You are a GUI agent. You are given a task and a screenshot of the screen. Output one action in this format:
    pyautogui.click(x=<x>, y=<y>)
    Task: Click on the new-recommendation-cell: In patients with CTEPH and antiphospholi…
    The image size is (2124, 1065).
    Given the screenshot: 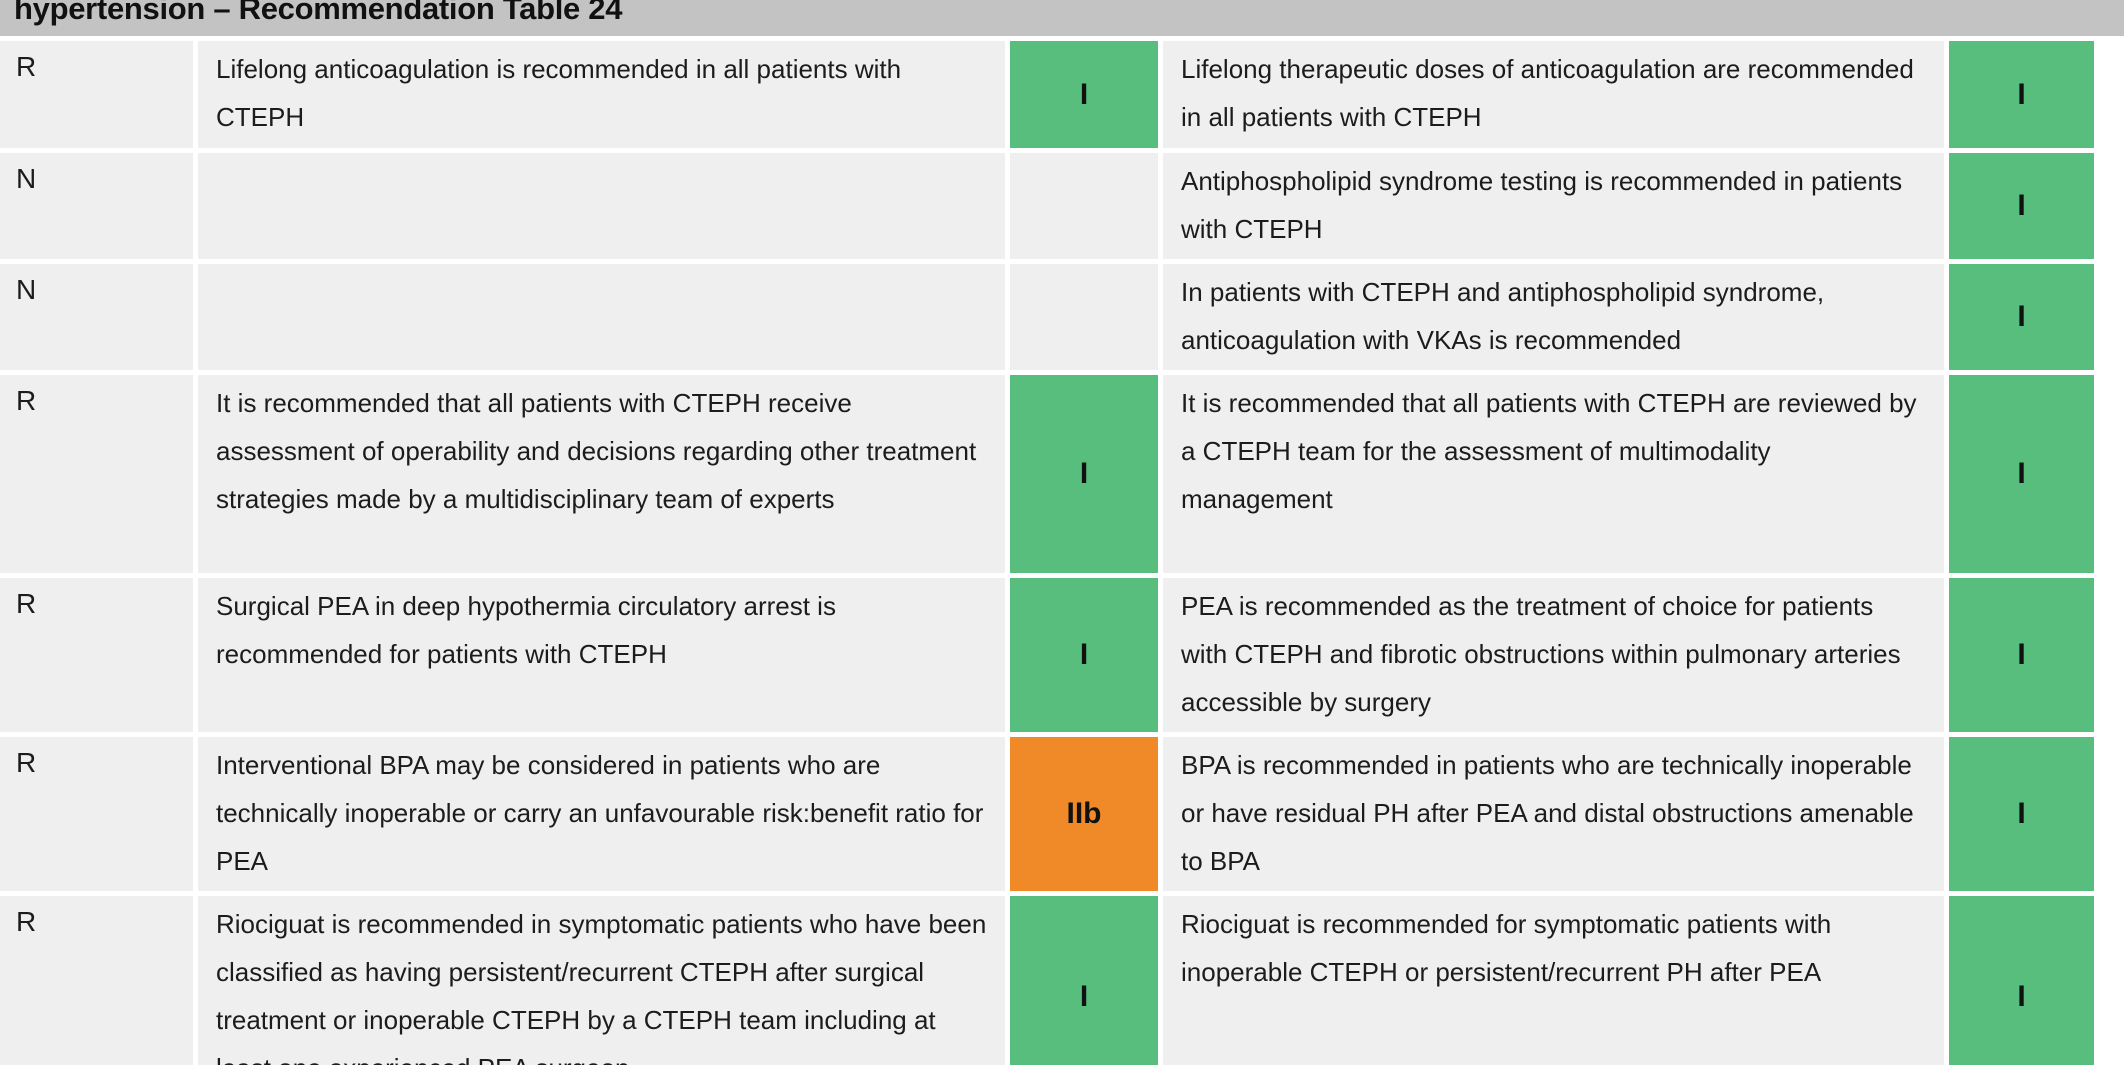 What is the action you would take?
    pyautogui.click(x=1553, y=317)
    